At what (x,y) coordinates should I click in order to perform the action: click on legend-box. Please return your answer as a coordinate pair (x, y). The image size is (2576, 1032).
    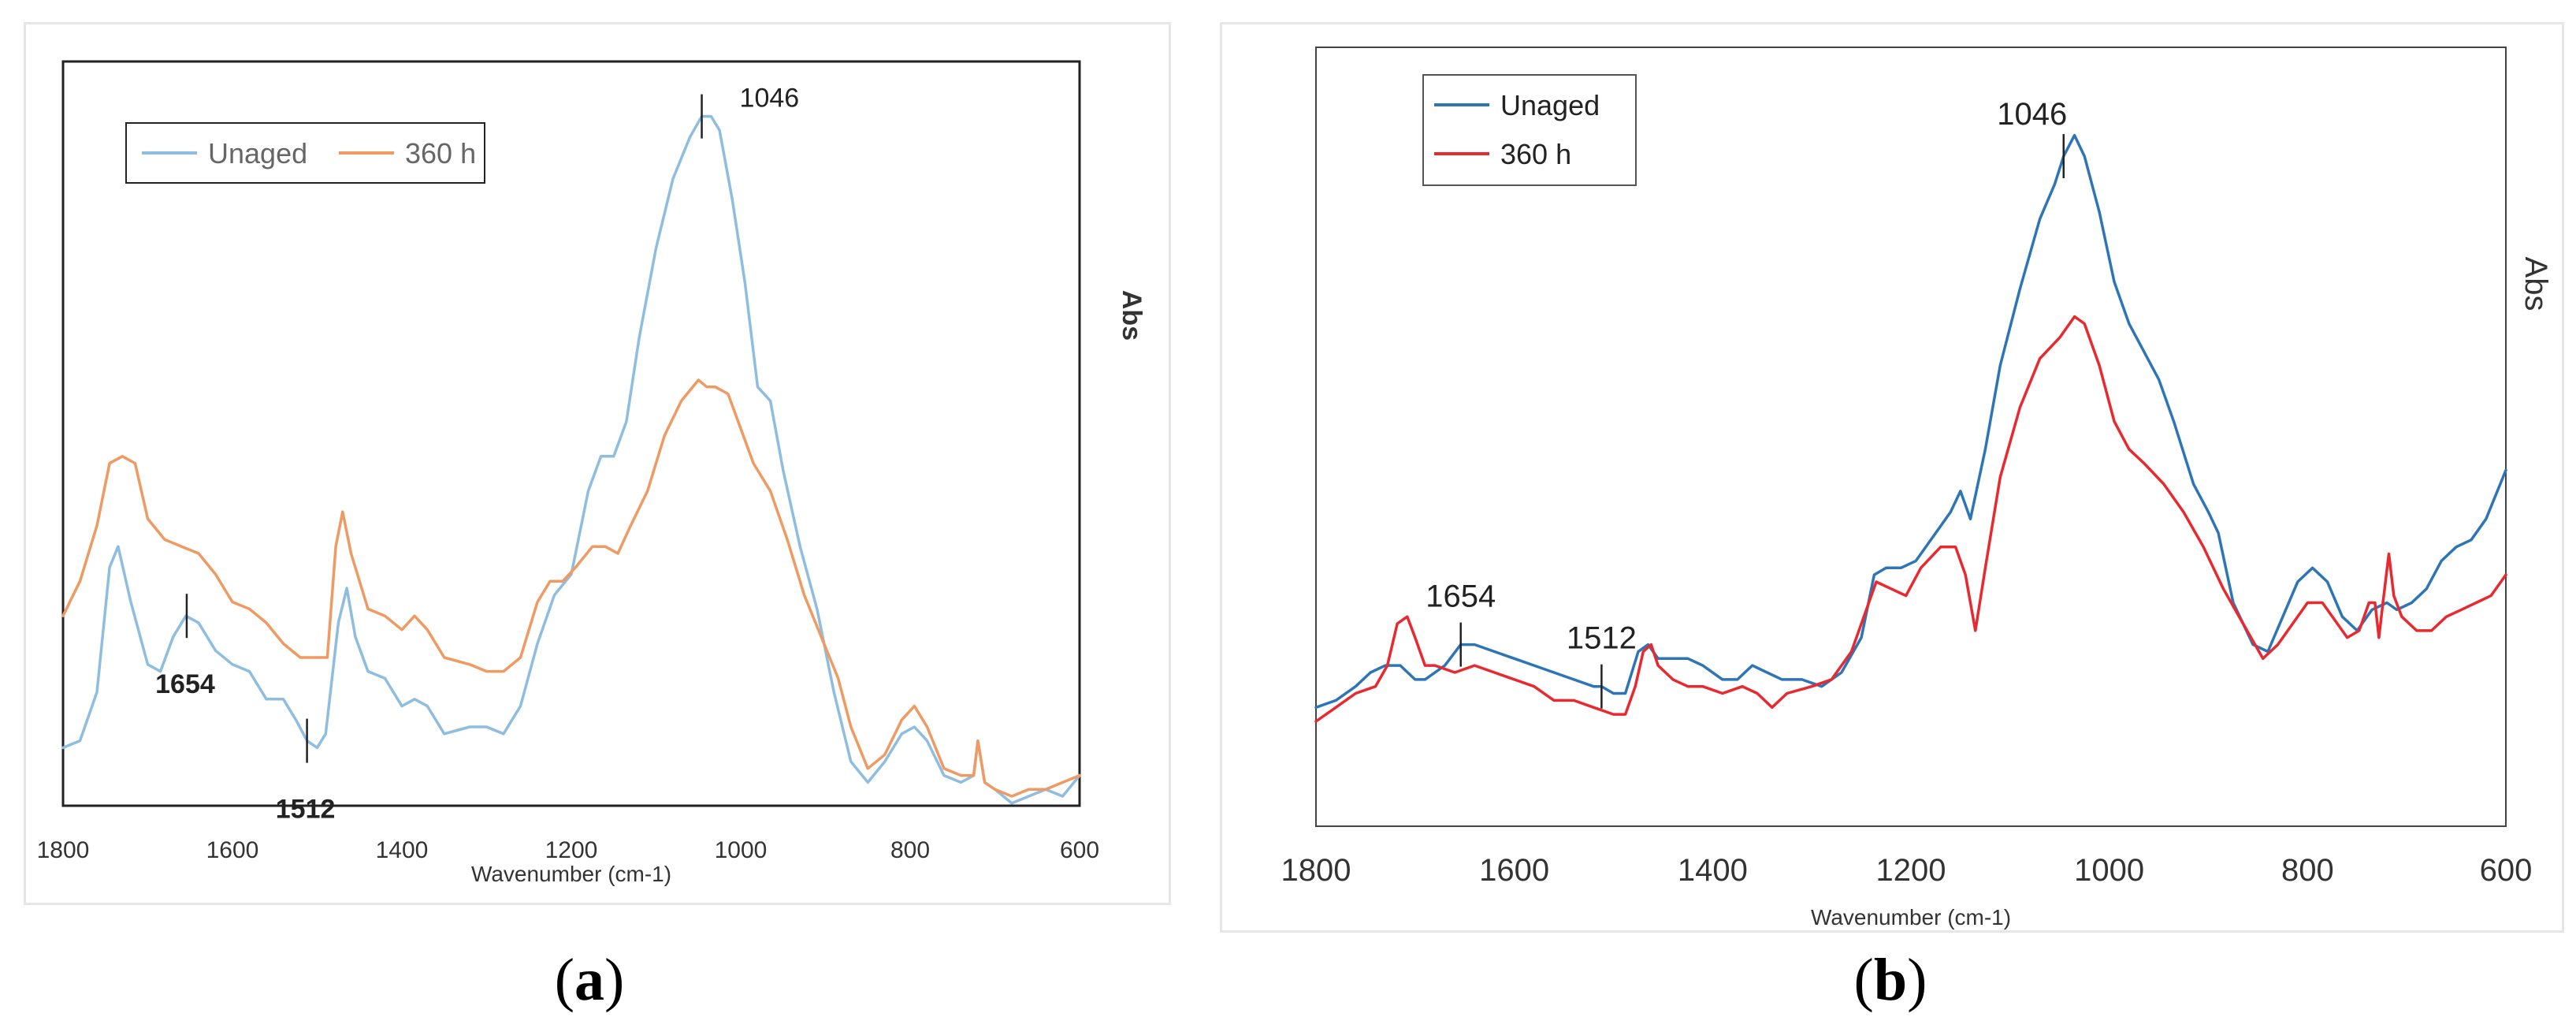
    Looking at the image, I should click on (1529, 130).